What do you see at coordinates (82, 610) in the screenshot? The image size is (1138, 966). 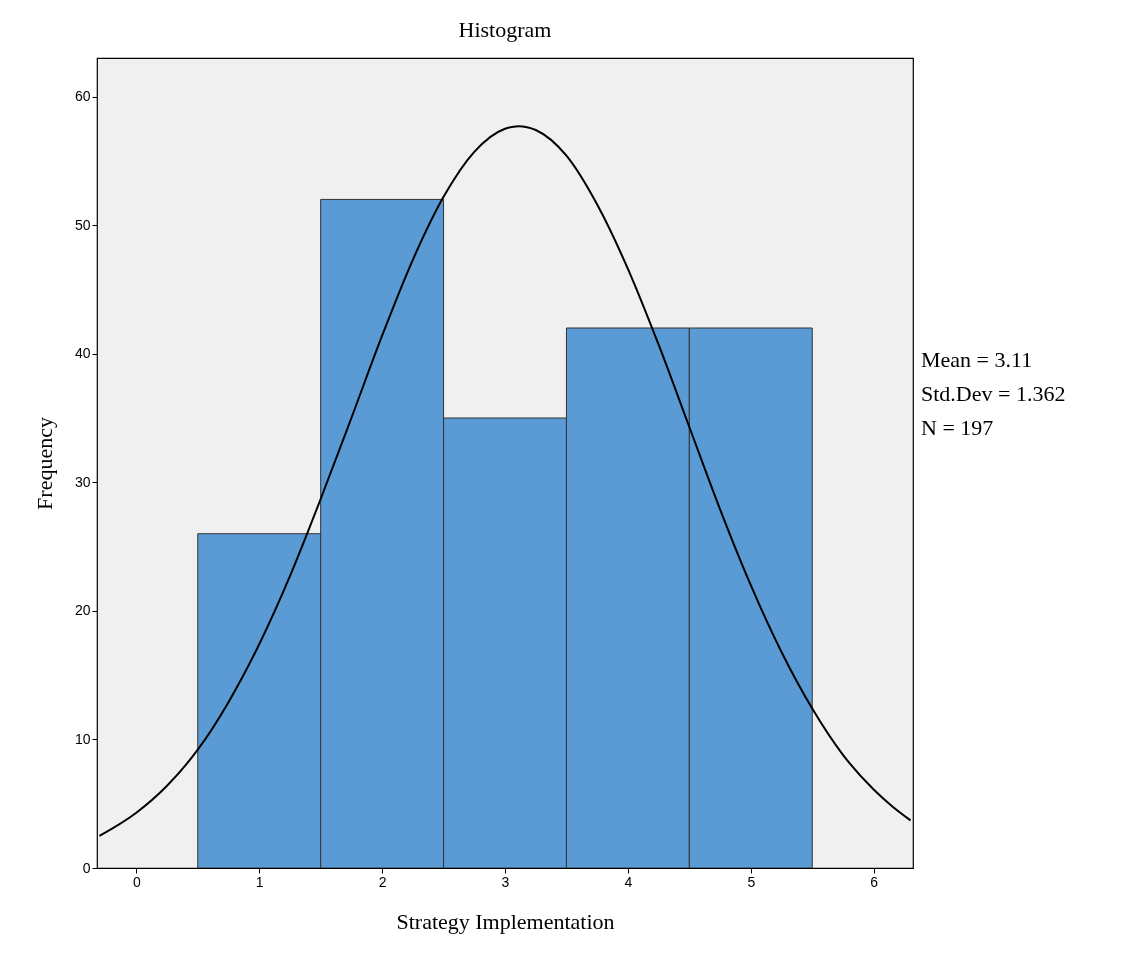 I see `y-tick-label: 20` at bounding box center [82, 610].